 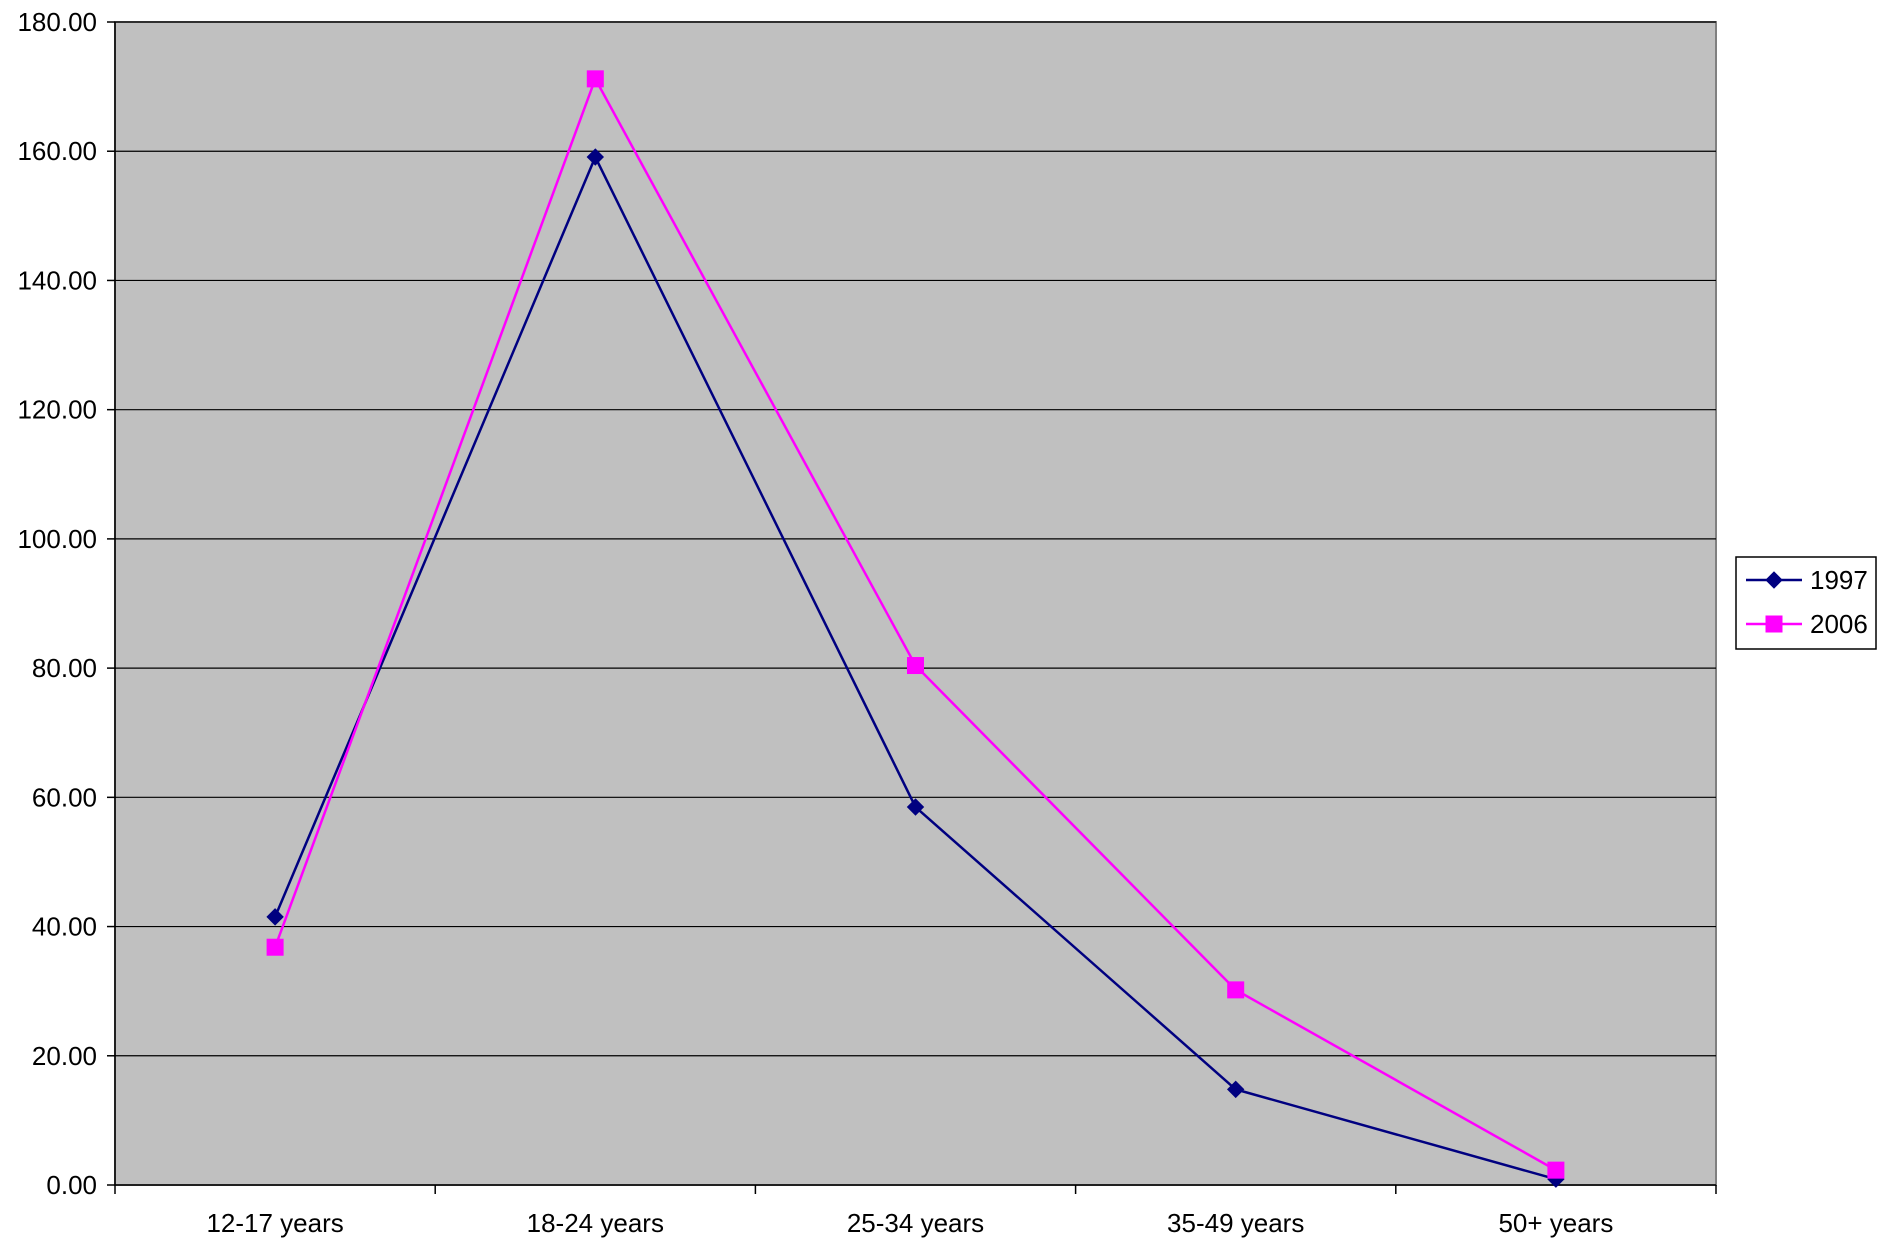 I want to click on legend-box, so click(x=1806, y=603).